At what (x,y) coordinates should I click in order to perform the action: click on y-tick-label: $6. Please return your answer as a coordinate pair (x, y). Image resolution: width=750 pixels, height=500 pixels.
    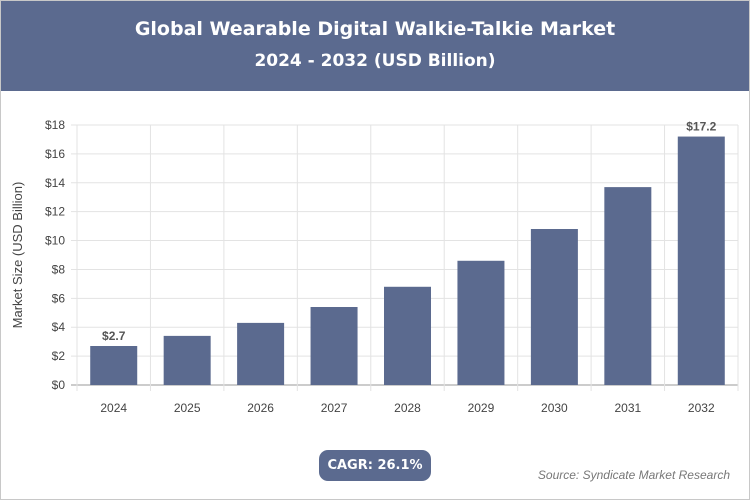
    Looking at the image, I should click on (59, 298).